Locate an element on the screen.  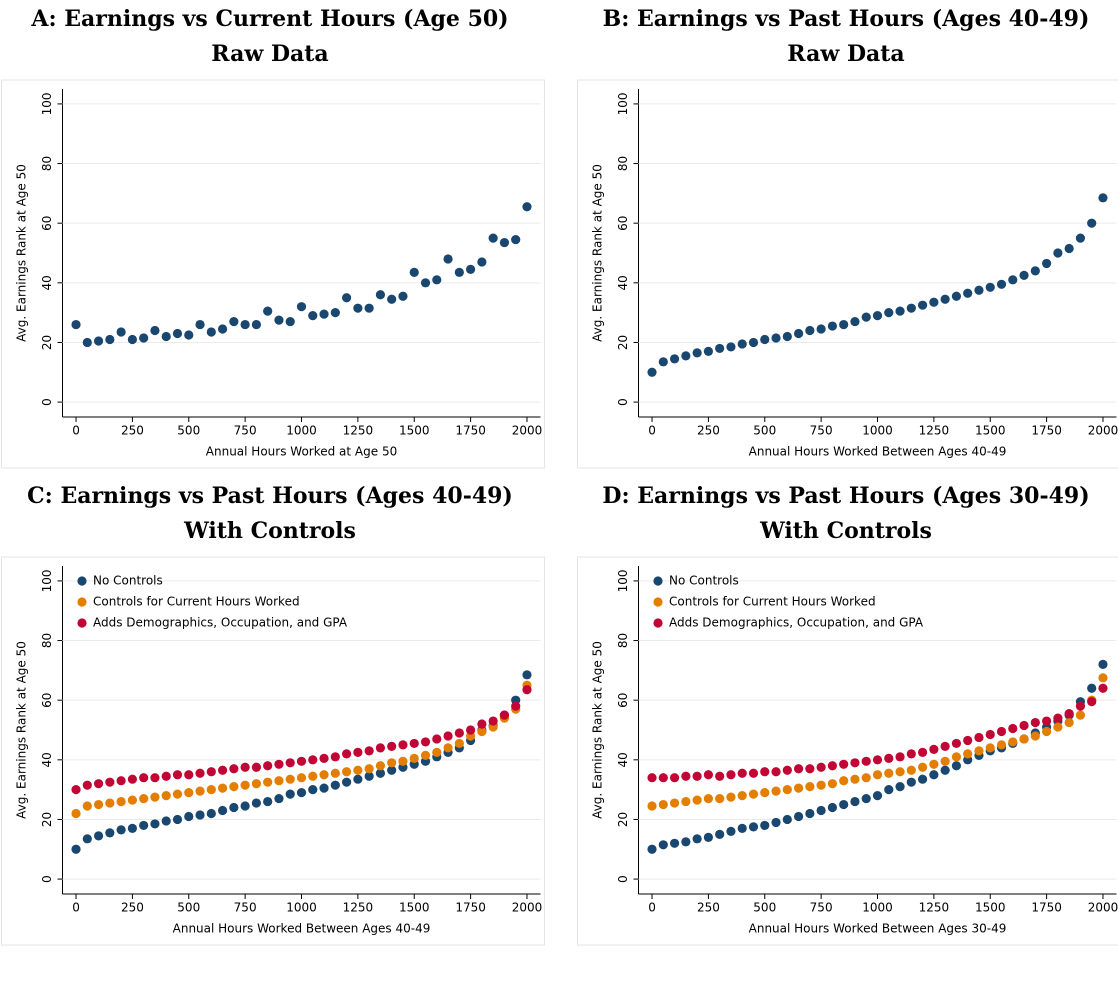
y-tick-label: 80 is located at coordinates (47, 163).